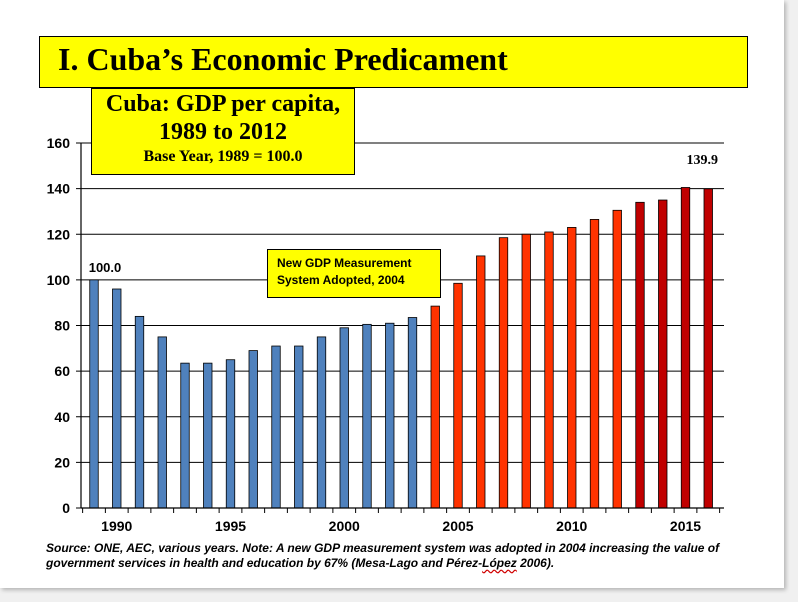  What do you see at coordinates (341, 280) in the screenshot?
I see `note-line2: System Adopted, 2004` at bounding box center [341, 280].